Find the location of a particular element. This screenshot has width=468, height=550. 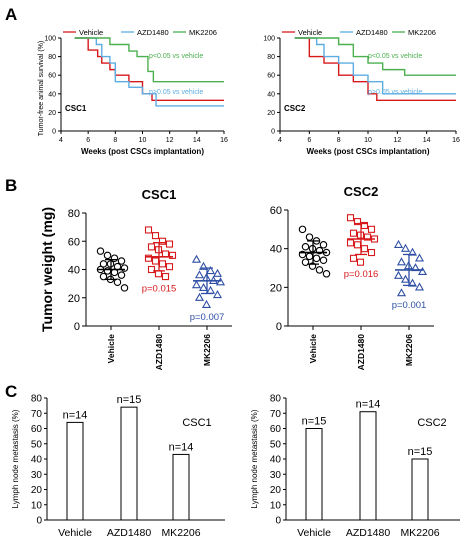

y-tick-label: 40 is located at coordinates (74, 271).